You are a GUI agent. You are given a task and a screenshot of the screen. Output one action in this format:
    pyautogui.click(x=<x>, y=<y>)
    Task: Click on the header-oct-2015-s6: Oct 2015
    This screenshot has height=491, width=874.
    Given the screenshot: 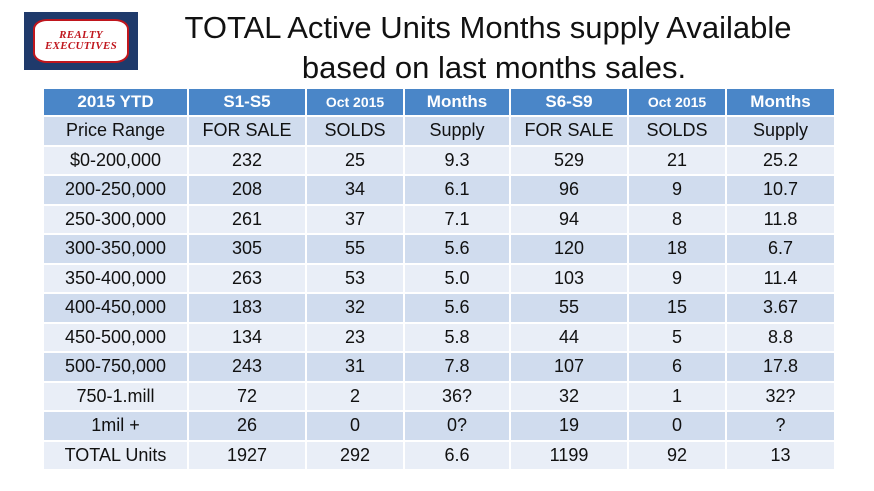 What is the action you would take?
    pyautogui.click(x=677, y=102)
    